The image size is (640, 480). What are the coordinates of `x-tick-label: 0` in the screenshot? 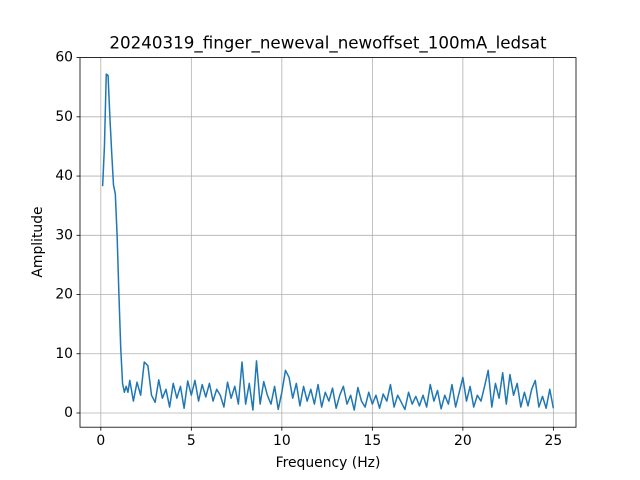 It's located at (100, 441).